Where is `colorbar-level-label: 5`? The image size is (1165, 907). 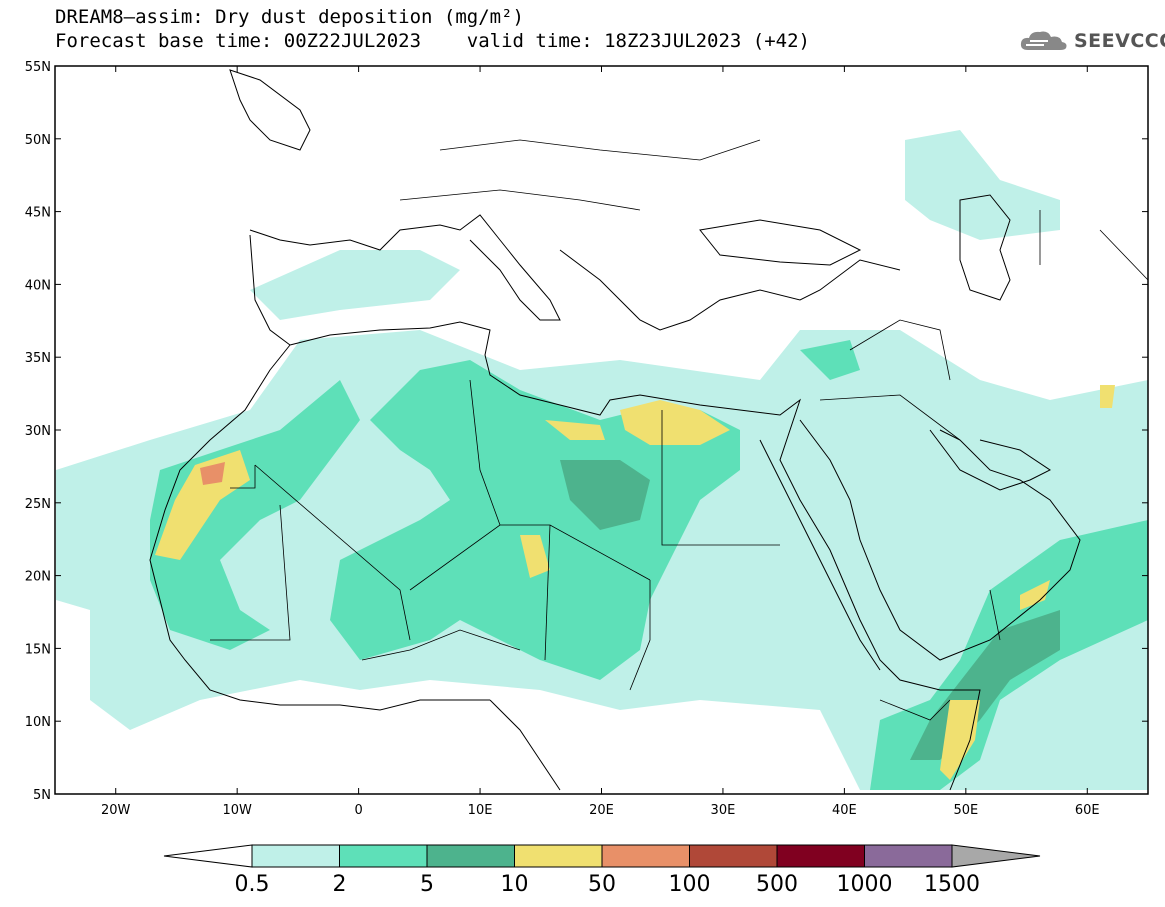 colorbar-level-label: 5 is located at coordinates (427, 884).